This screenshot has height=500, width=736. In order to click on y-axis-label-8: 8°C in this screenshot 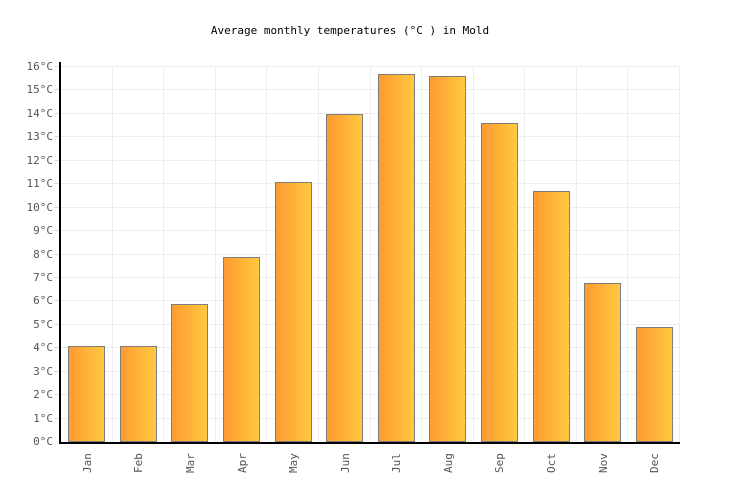, I will do `click(43, 254)`.